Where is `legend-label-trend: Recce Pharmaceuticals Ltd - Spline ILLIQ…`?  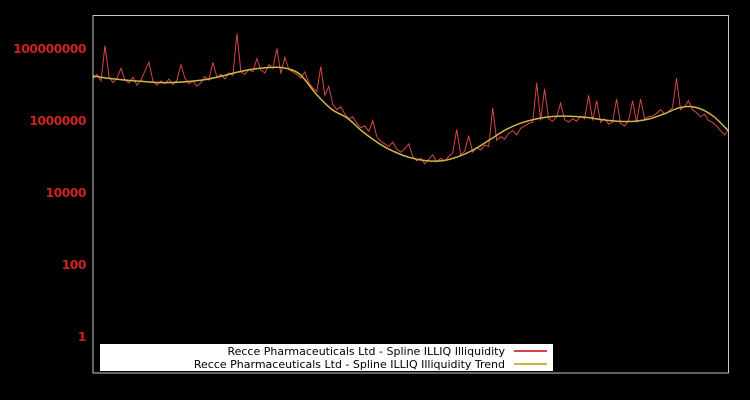 legend-label-trend: Recce Pharmaceuticals Ltd - Spline ILLIQ… is located at coordinates (349, 364).